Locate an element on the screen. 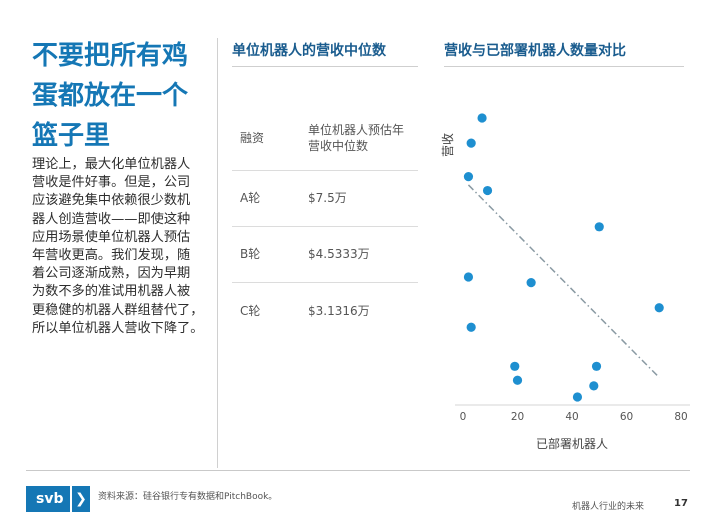 This screenshot has width=716, height=522. x-tick-label: 60 is located at coordinates (626, 417).